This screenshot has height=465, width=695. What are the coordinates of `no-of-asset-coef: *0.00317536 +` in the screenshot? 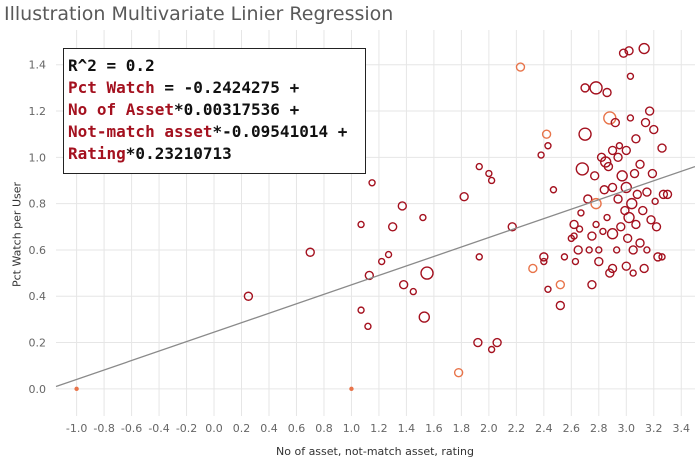 It's located at (236, 109).